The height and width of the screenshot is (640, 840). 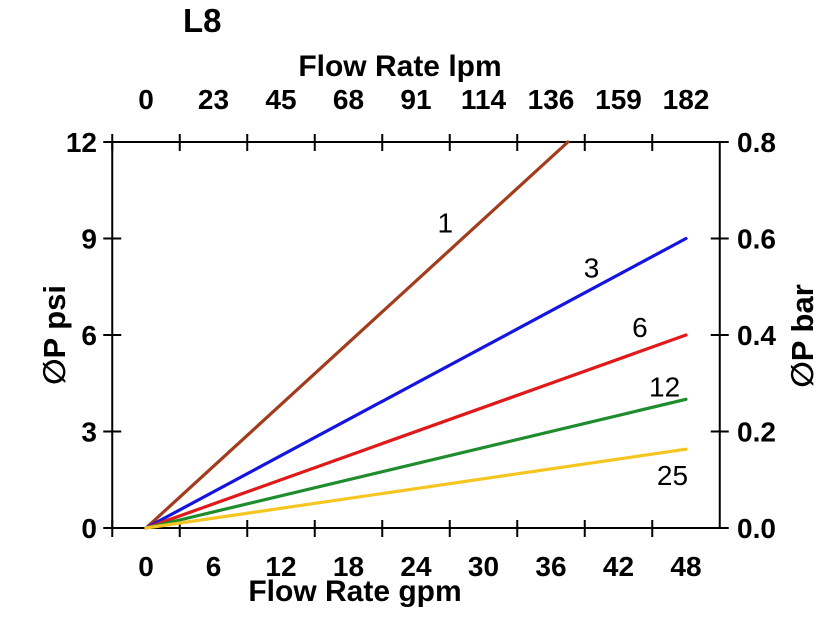 I want to click on top-tick-label: 45, so click(x=280, y=99).